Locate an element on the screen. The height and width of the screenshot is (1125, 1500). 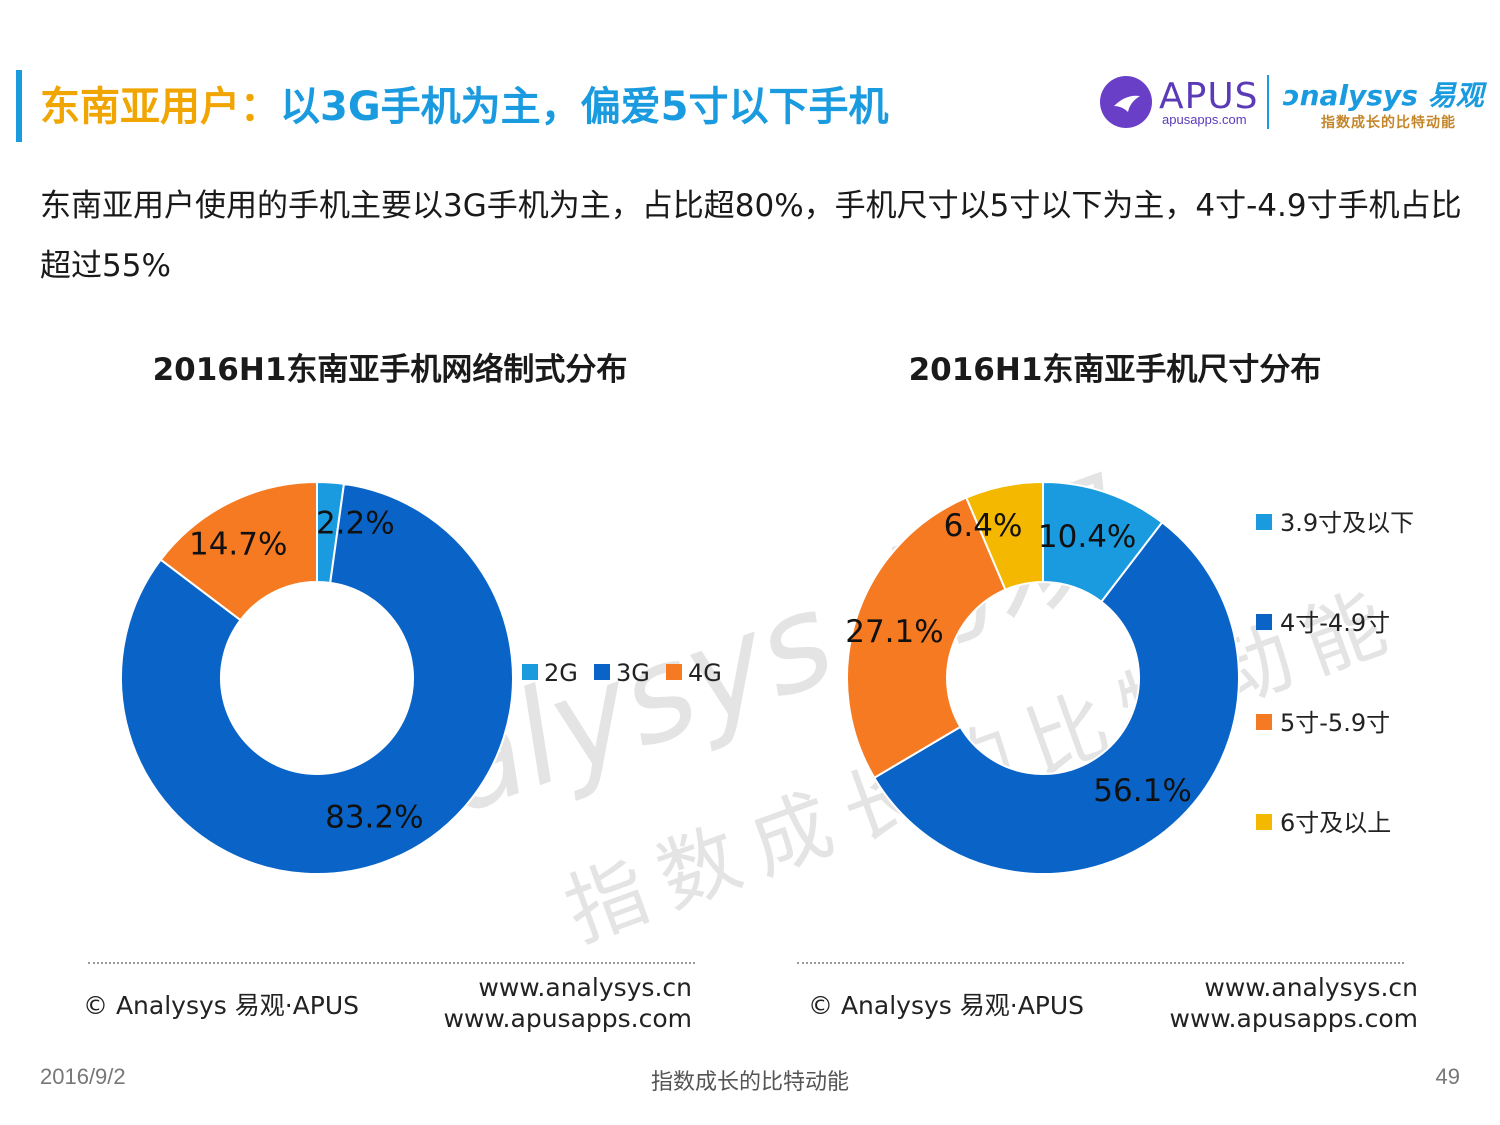
brand-logos: APUS apusapps.com ↄnalysys 易观 指数成长的比特动能 is located at coordinates (1289, 101).